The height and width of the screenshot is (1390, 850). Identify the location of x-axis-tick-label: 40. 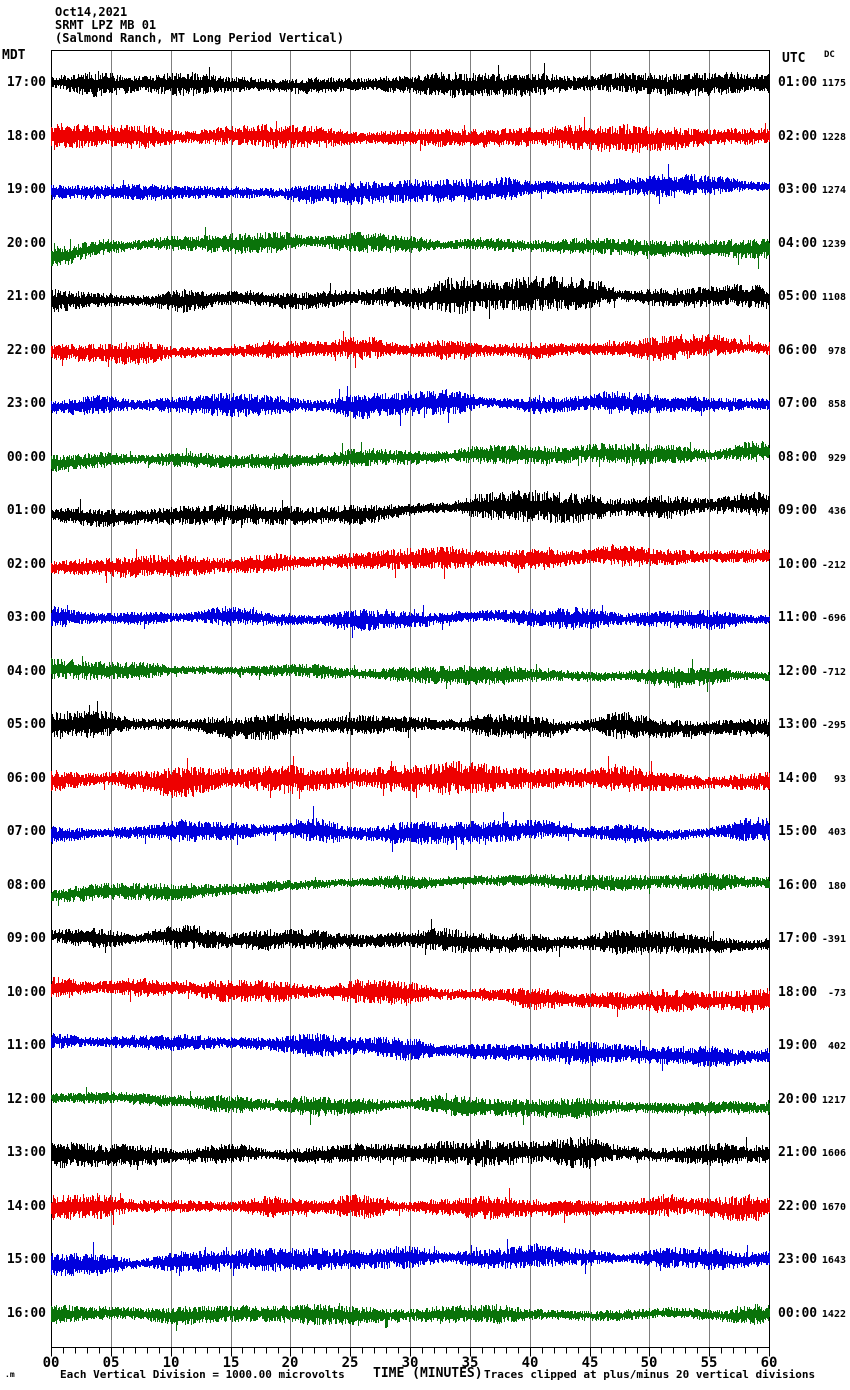
(530, 1363).